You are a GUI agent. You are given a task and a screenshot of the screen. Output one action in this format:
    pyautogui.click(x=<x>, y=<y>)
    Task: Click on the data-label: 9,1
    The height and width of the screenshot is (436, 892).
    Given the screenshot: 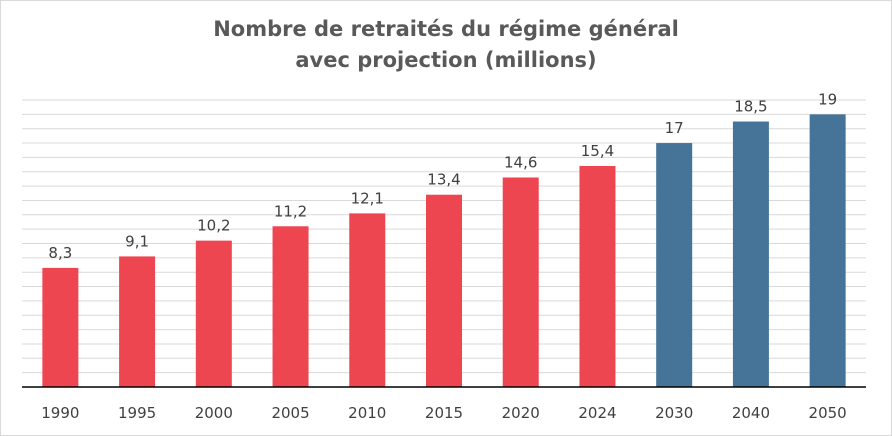 What is the action you would take?
    pyautogui.click(x=137, y=241)
    